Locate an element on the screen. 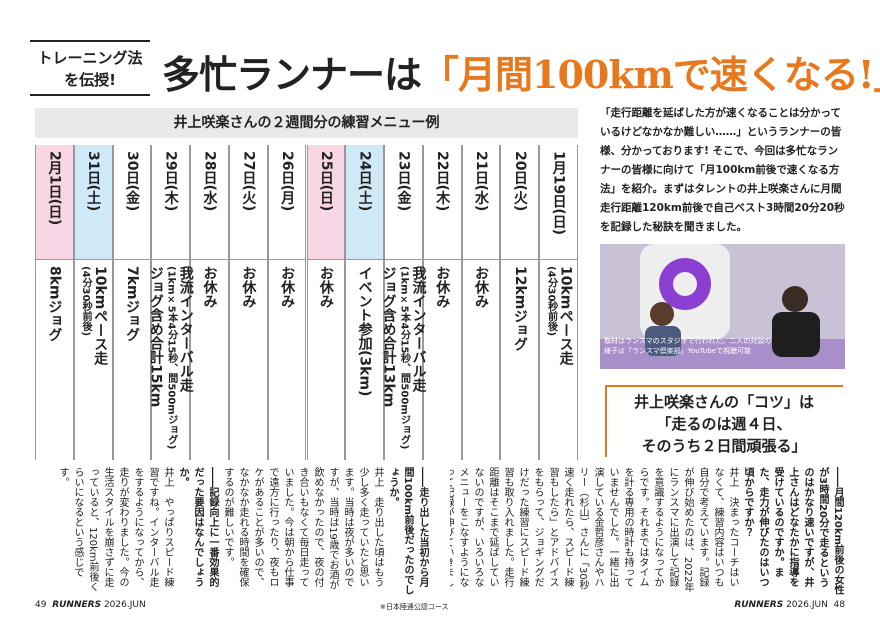  menu-main: 8kmジョグ is located at coordinates (54, 304).